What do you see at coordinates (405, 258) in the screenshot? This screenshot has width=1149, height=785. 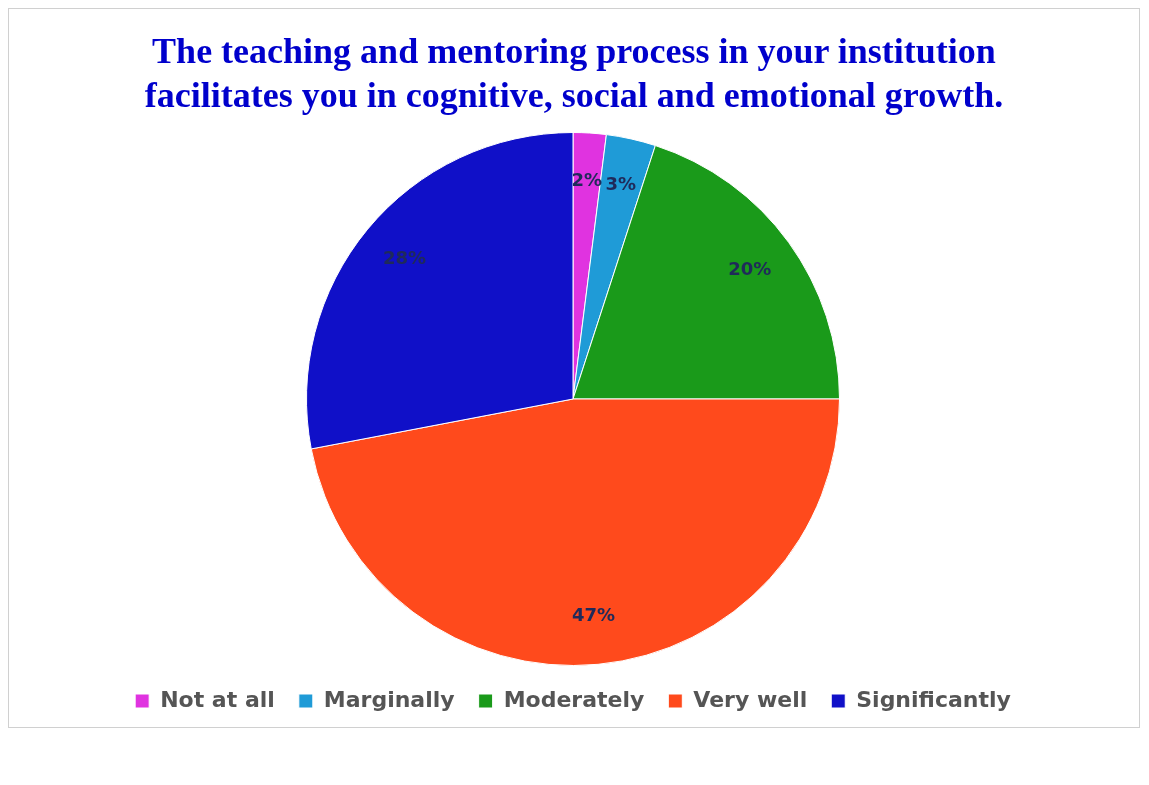 I see `data-label: 28%` at bounding box center [405, 258].